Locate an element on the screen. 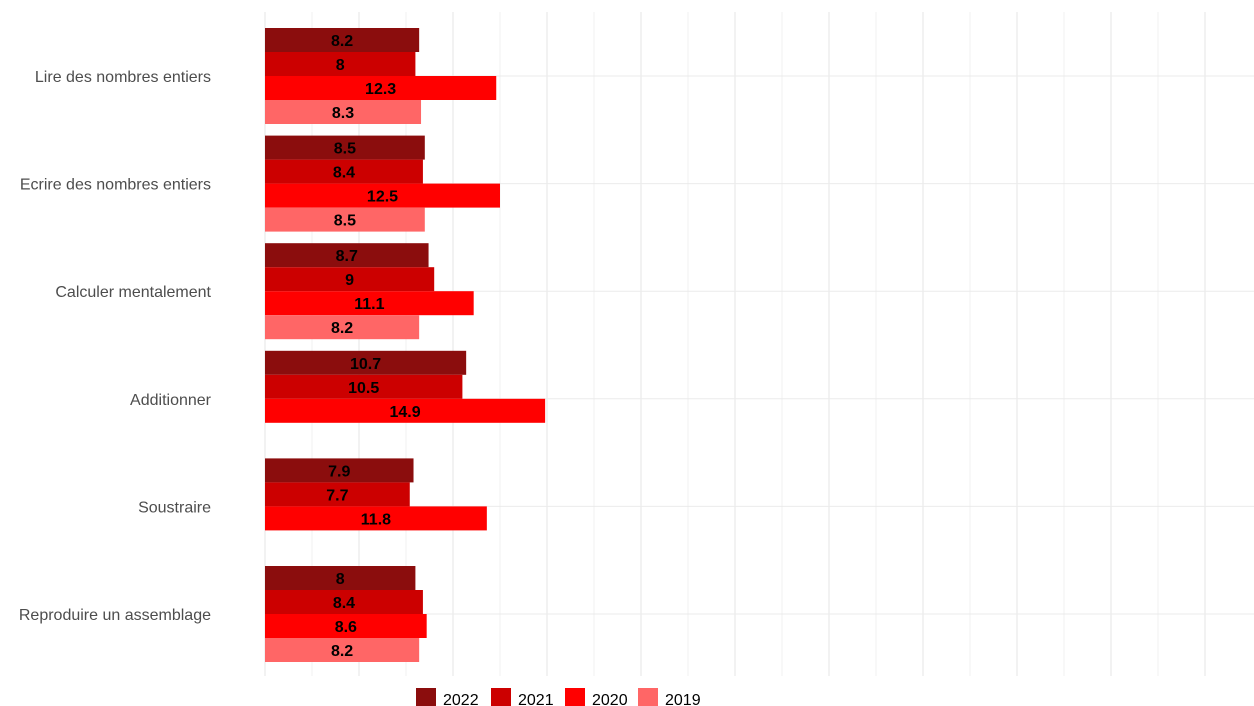  bar-value-label: 11.8 is located at coordinates (376, 519).